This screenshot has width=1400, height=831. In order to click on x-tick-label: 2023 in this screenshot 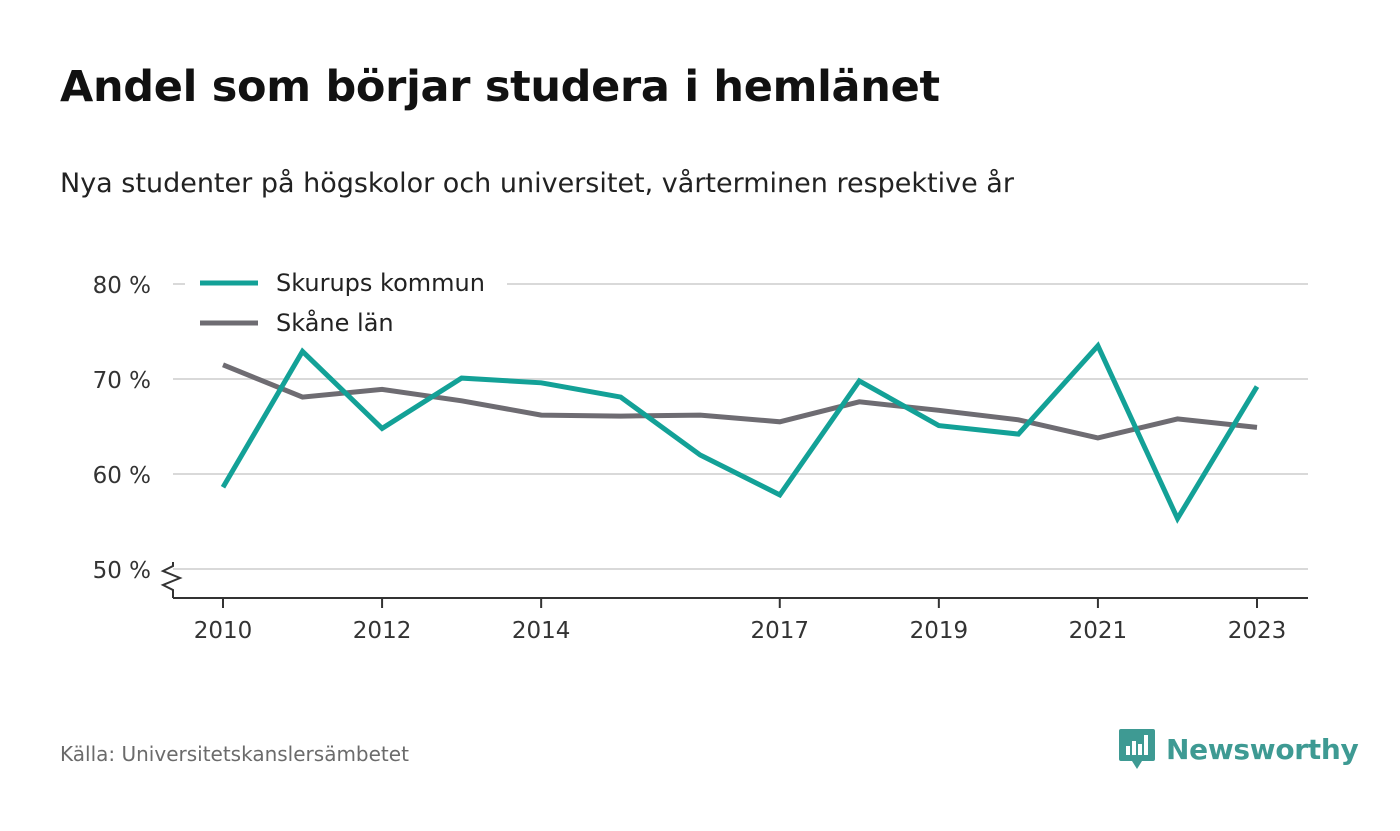, I will do `click(1257, 631)`.